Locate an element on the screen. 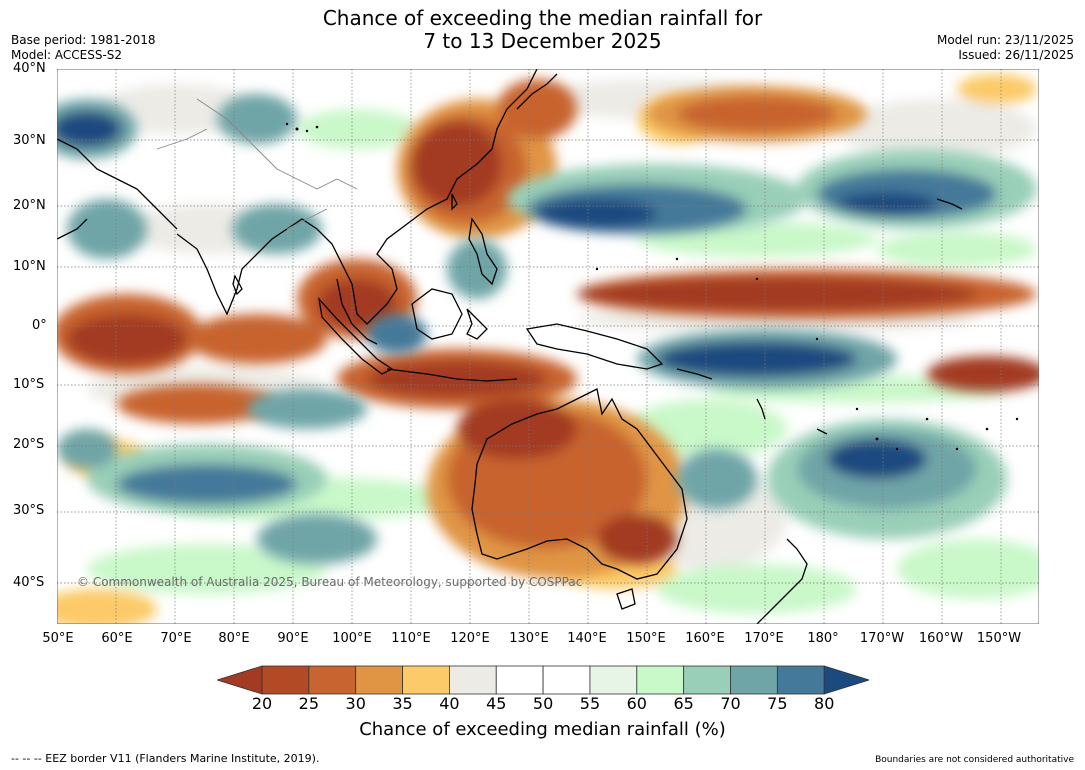 This screenshot has width=1085, height=770. country-borders is located at coordinates (257, 164).